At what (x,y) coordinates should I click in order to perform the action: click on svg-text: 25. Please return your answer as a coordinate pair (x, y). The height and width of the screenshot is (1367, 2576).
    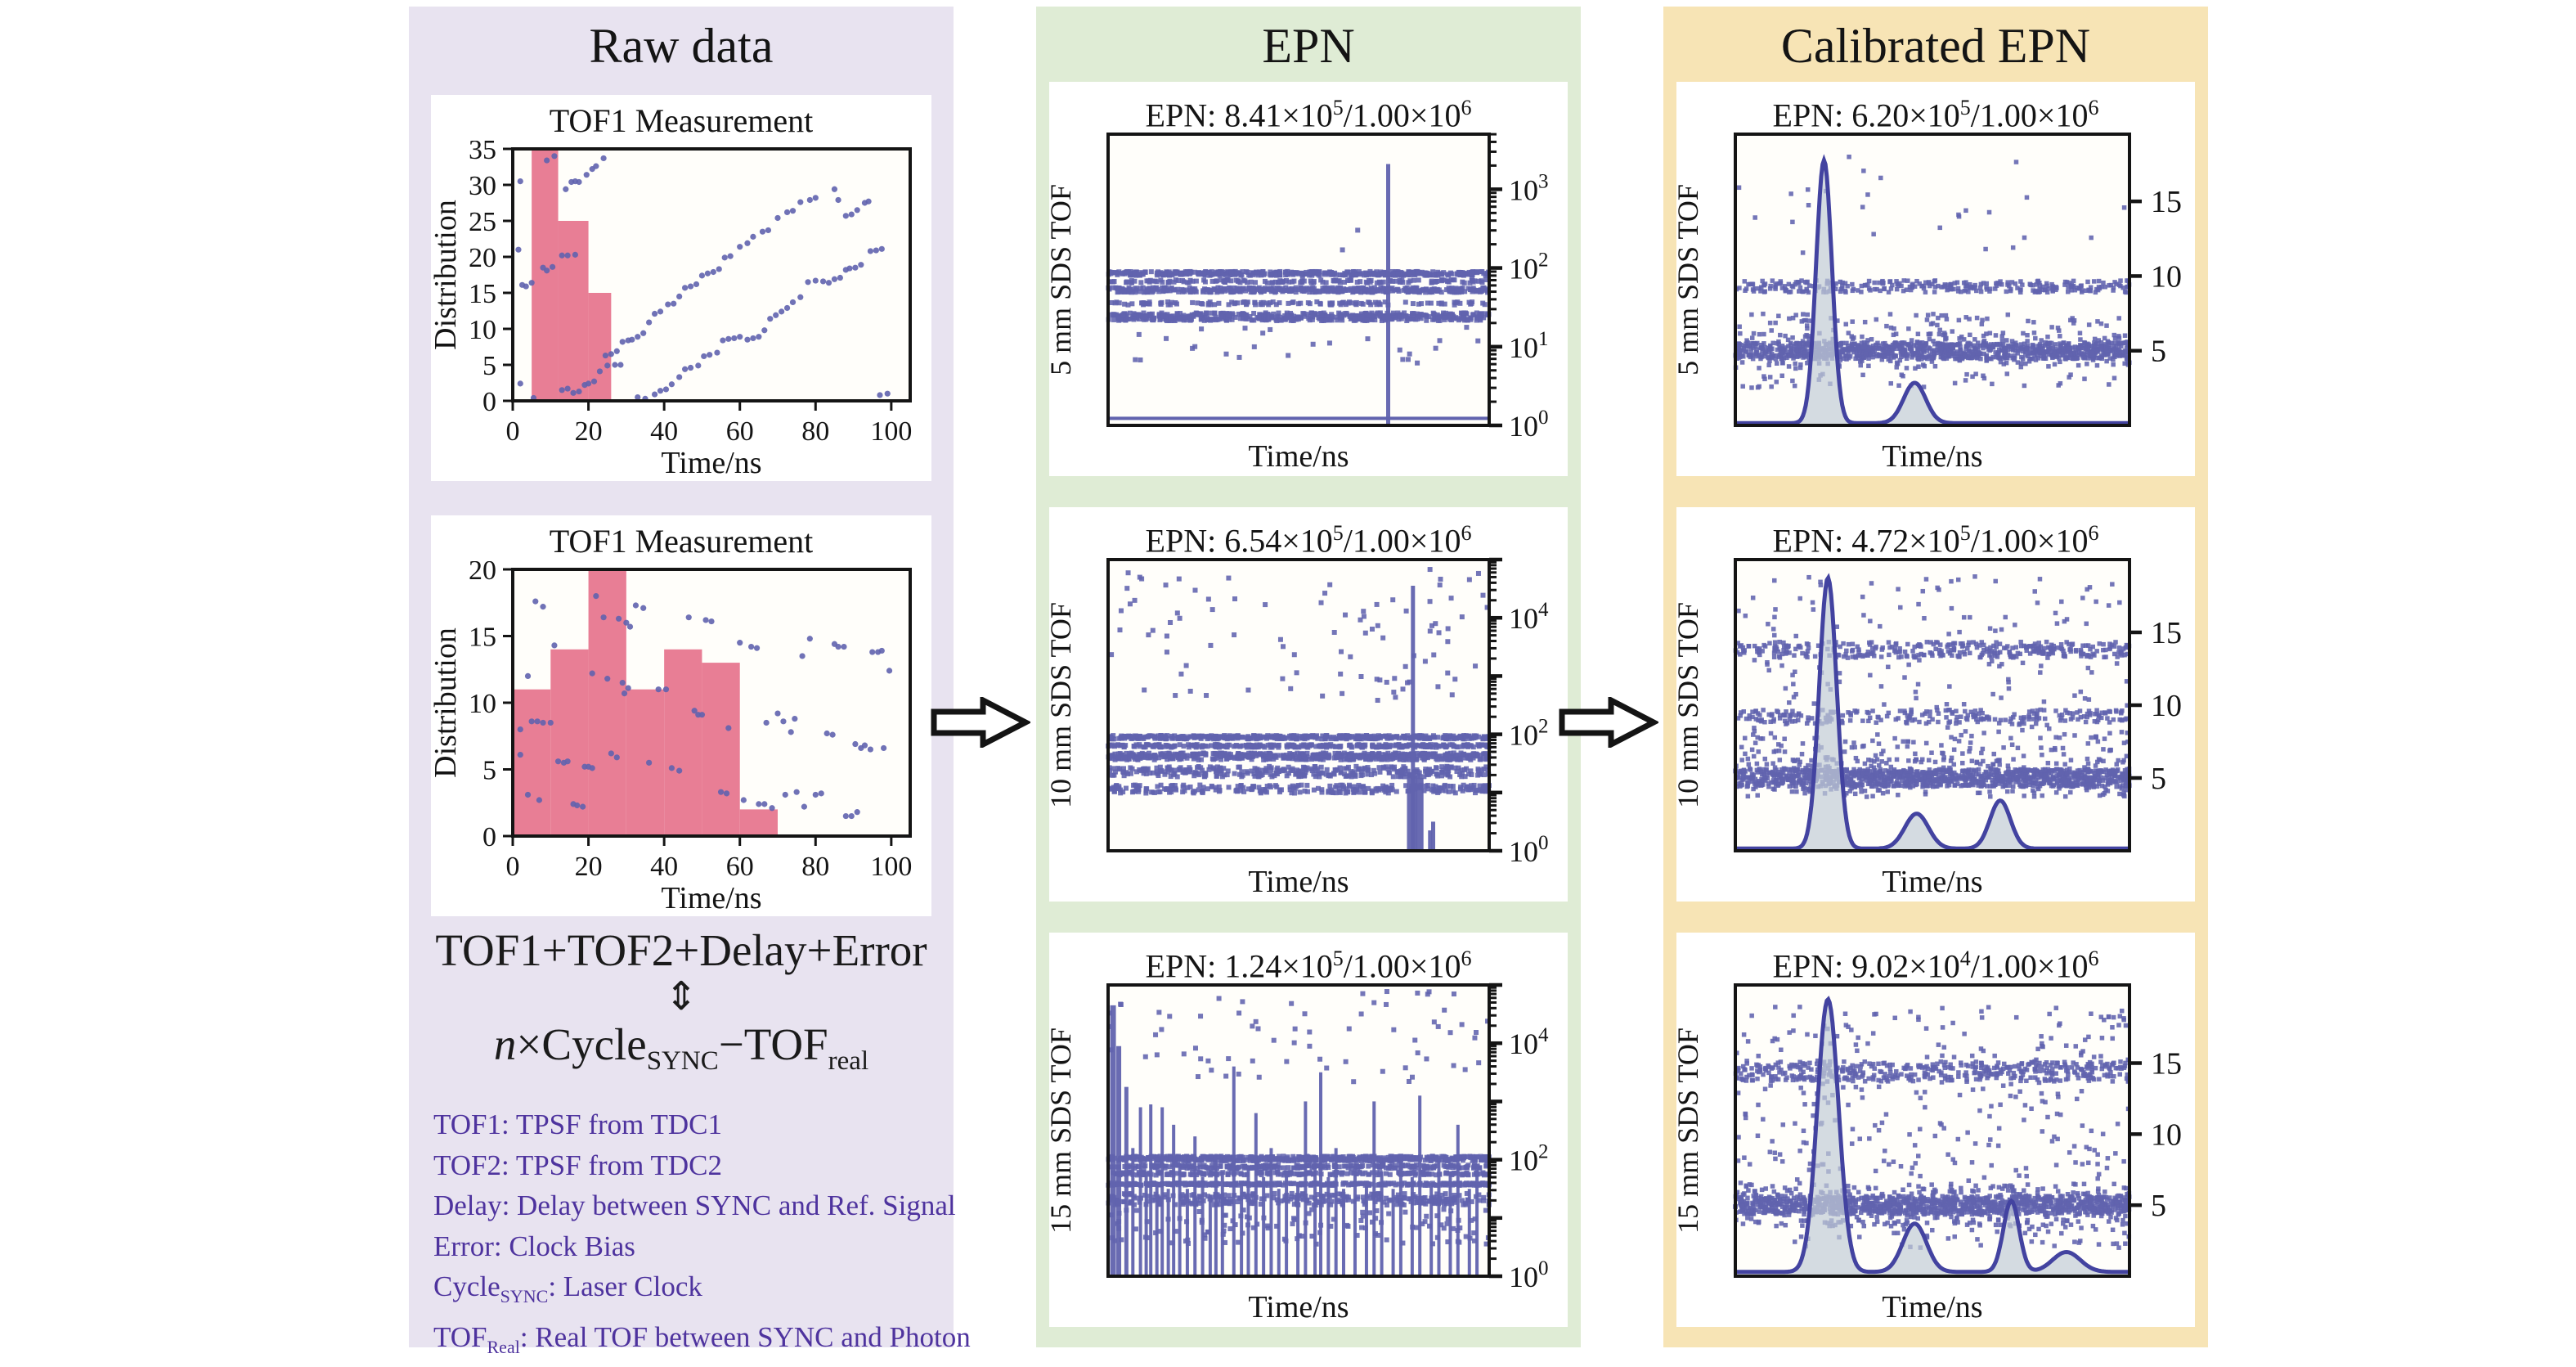
    Looking at the image, I should click on (483, 222).